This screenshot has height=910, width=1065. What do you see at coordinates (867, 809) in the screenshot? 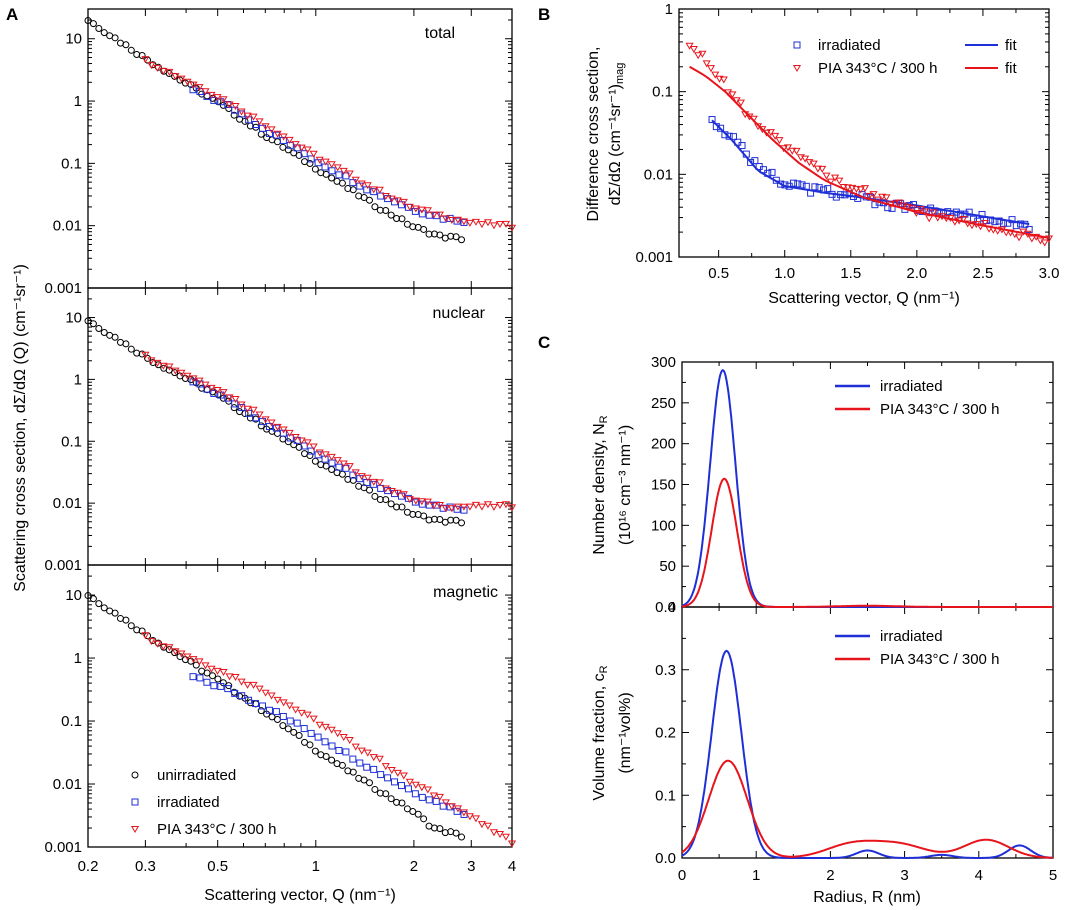
I see `distribution-line` at bounding box center [867, 809].